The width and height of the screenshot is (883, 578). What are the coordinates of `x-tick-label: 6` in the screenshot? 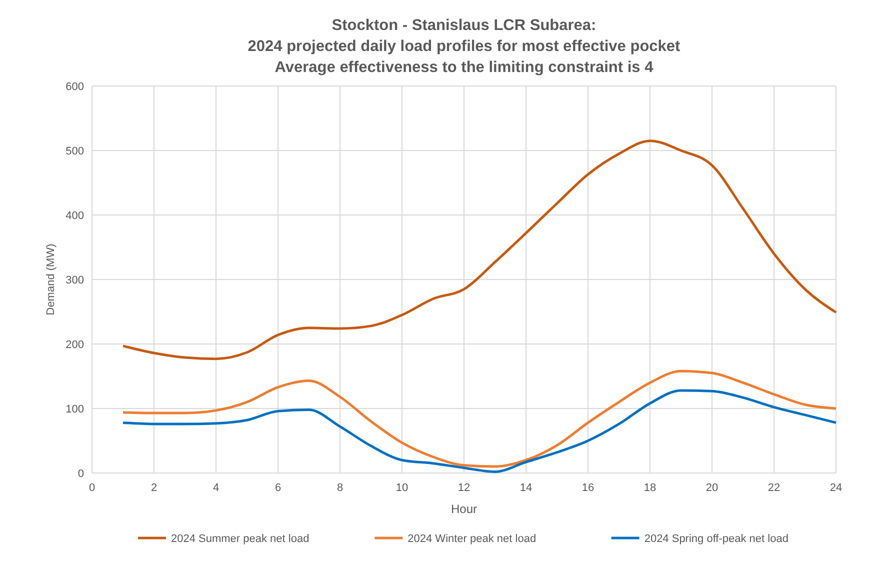 It's located at (278, 488).